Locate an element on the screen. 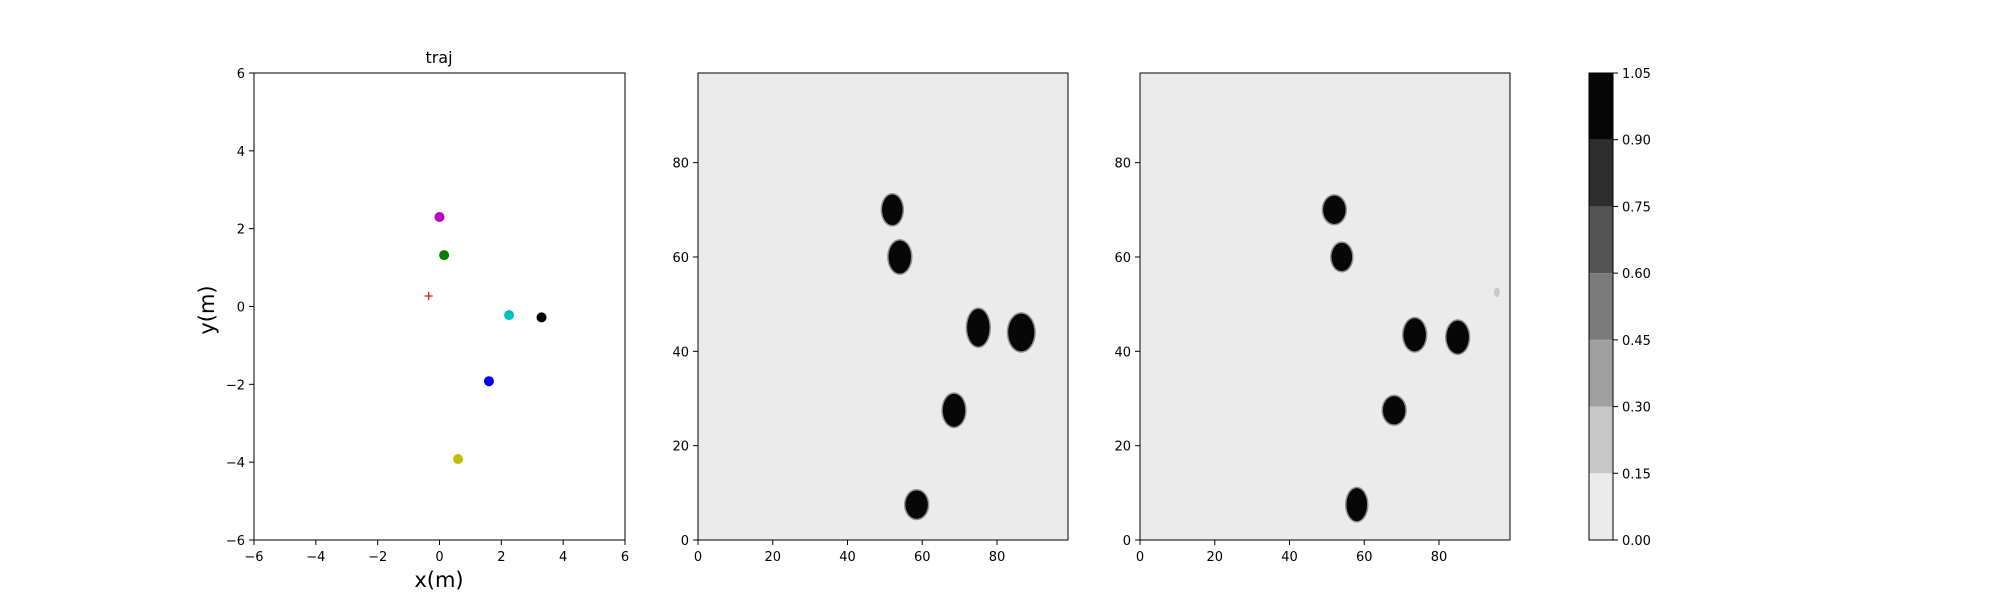 The height and width of the screenshot is (600, 2000). traj-y-tick-label: −6 is located at coordinates (235, 541).